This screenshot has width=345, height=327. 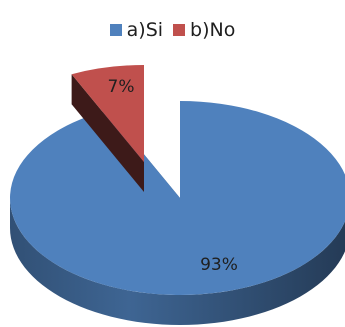 What do you see at coordinates (121, 87) in the screenshot?
I see `data-label-no: 7%` at bounding box center [121, 87].